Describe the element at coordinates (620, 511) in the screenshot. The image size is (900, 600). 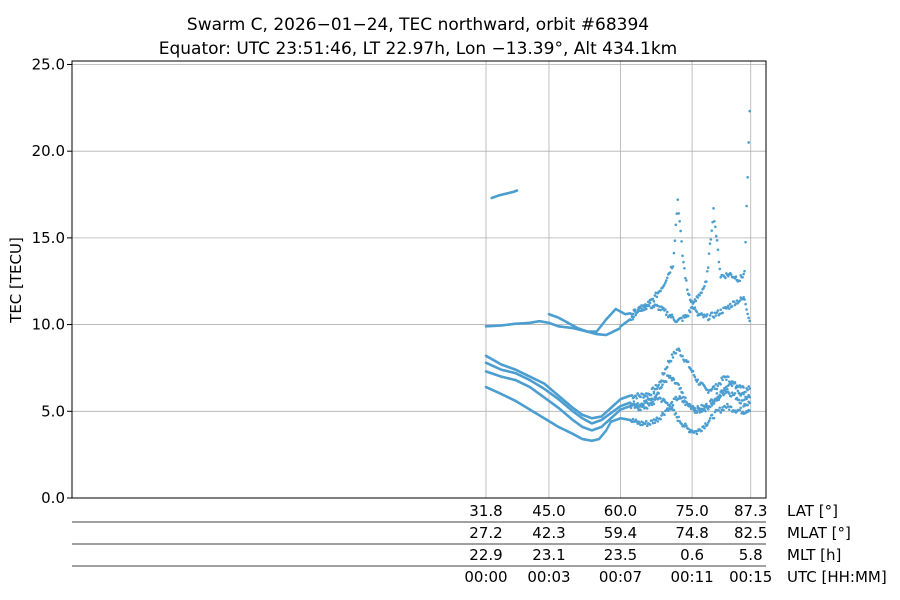
I see `x-tick-label: 60.0` at that location.